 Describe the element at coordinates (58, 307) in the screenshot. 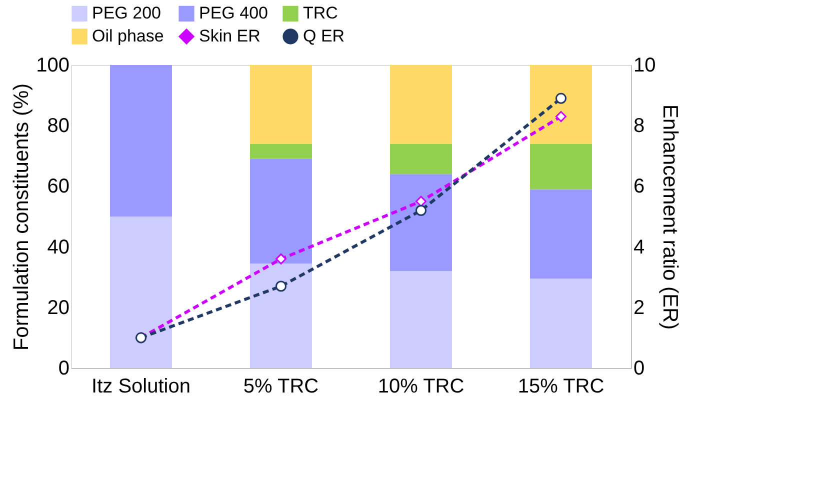

I see `y-tick-label: 20` at that location.